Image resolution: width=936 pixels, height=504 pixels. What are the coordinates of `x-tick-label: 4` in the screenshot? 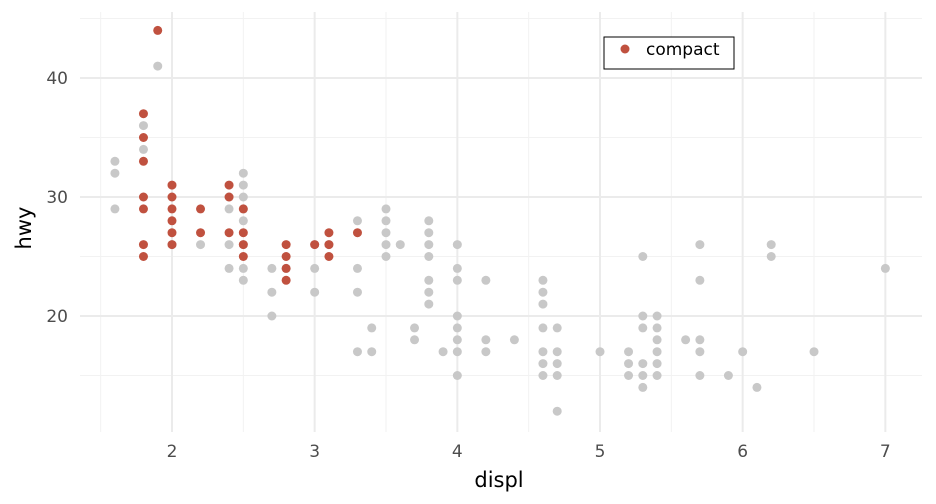 It's located at (457, 452).